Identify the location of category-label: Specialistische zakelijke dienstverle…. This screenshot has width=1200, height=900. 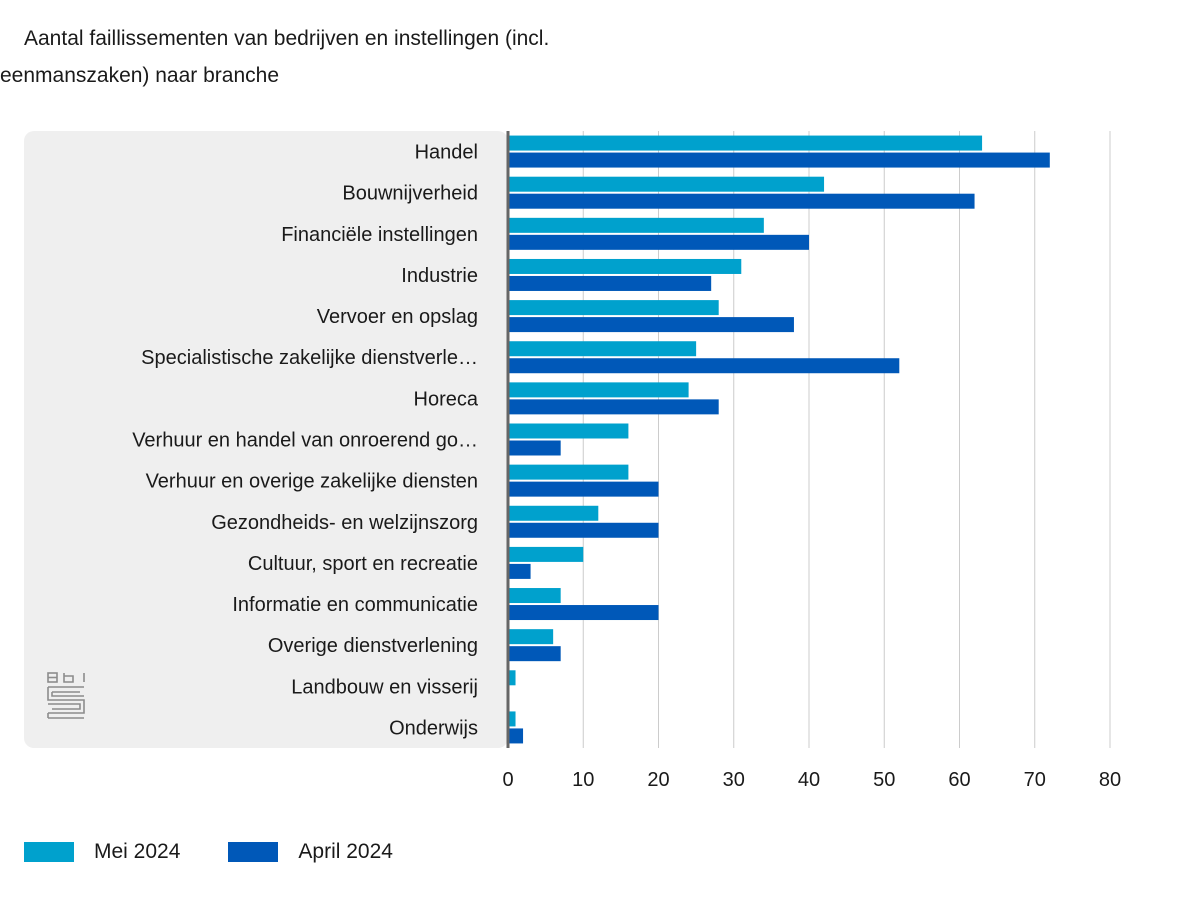
(309, 358).